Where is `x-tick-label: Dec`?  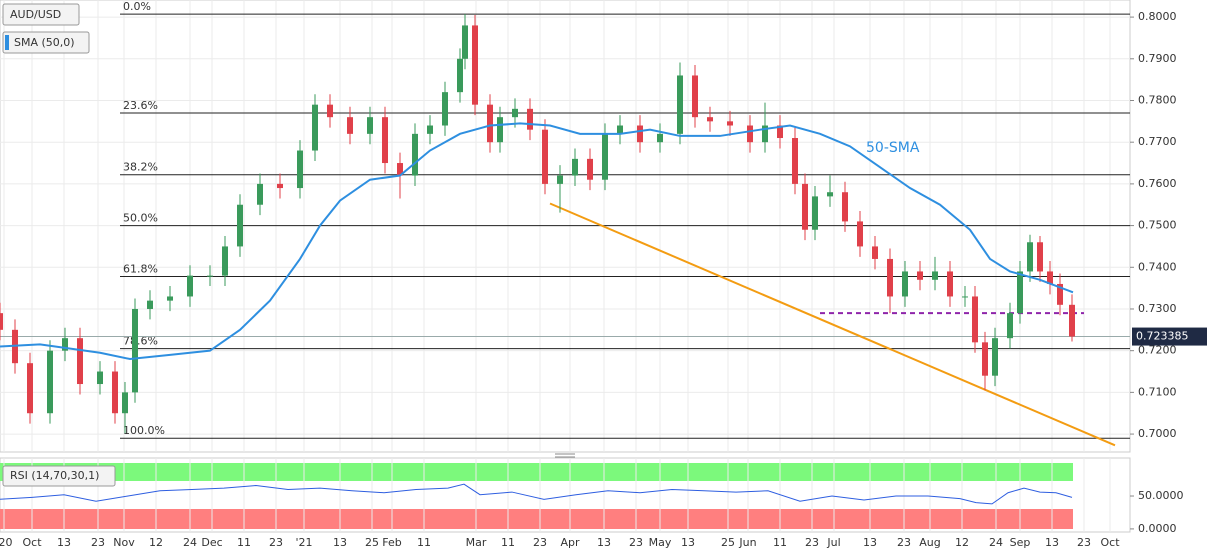
x-tick-label: Dec is located at coordinates (211, 542).